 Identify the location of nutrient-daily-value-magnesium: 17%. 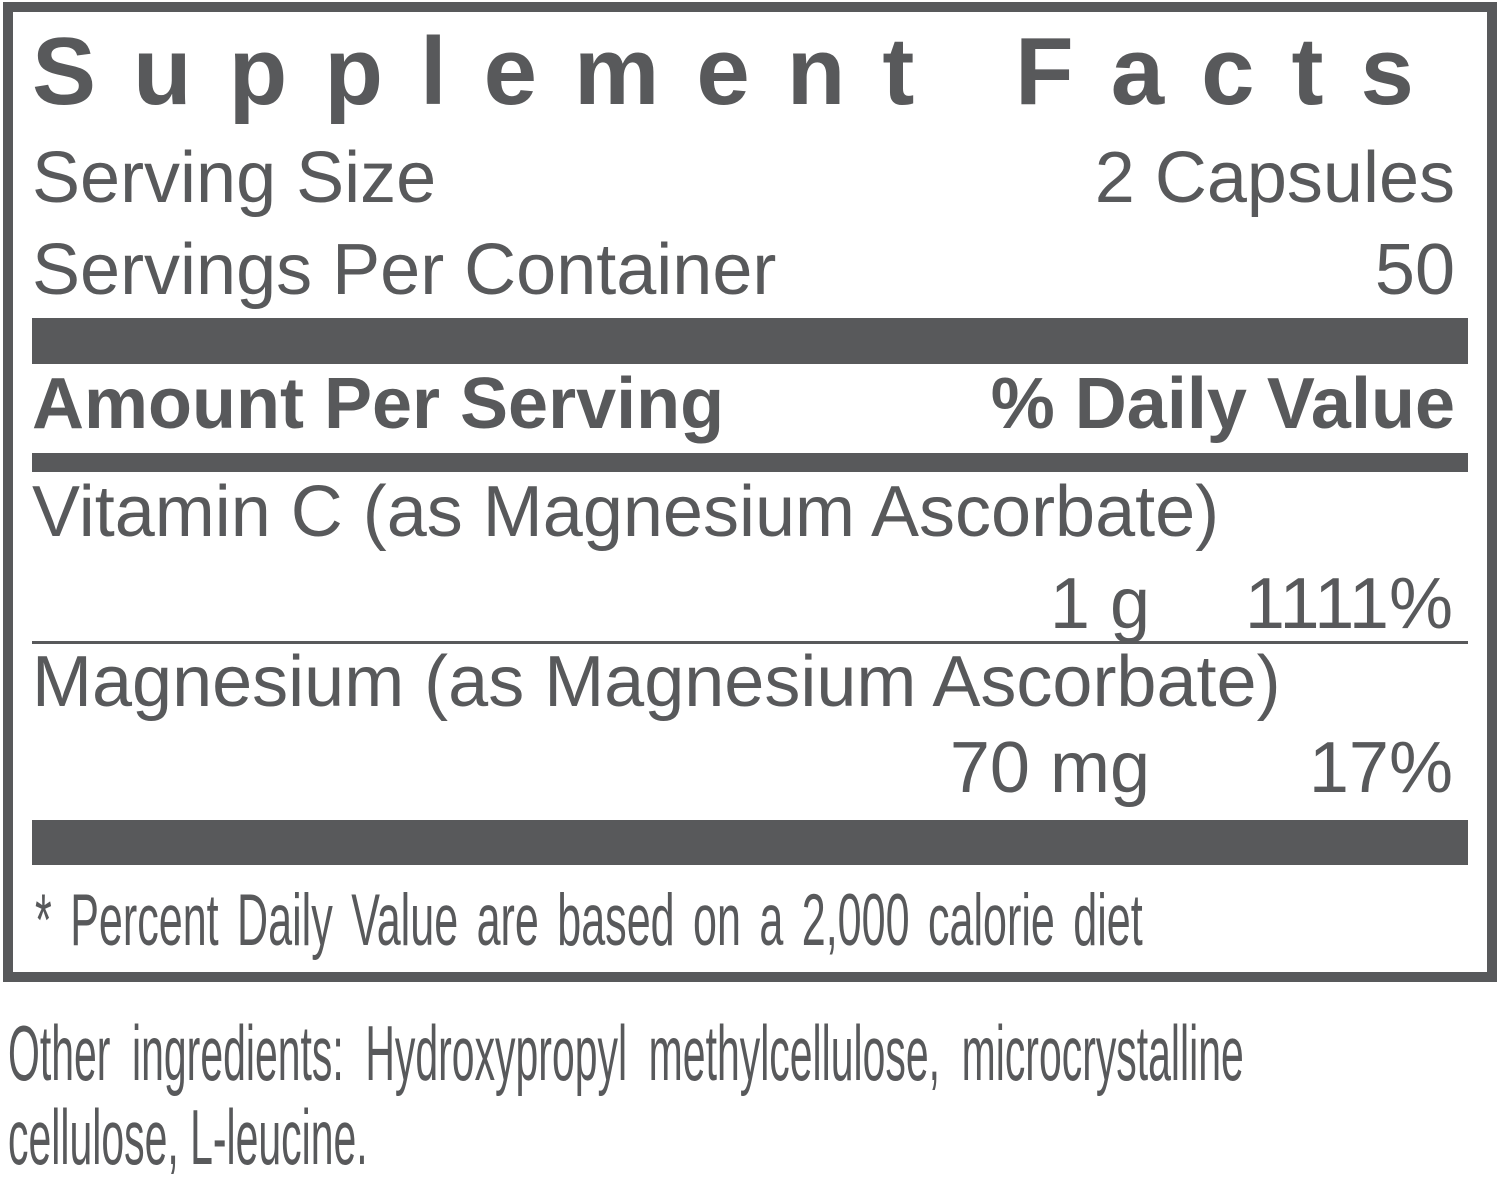
(1380, 768).